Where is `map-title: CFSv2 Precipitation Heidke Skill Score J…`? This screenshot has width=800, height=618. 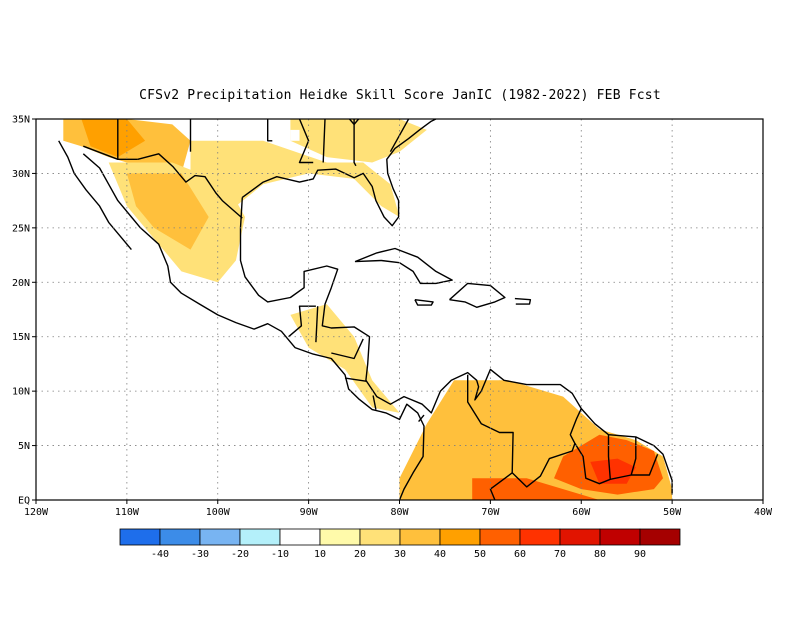 map-title: CFSv2 Precipitation Heidke Skill Score J… is located at coordinates (400, 95).